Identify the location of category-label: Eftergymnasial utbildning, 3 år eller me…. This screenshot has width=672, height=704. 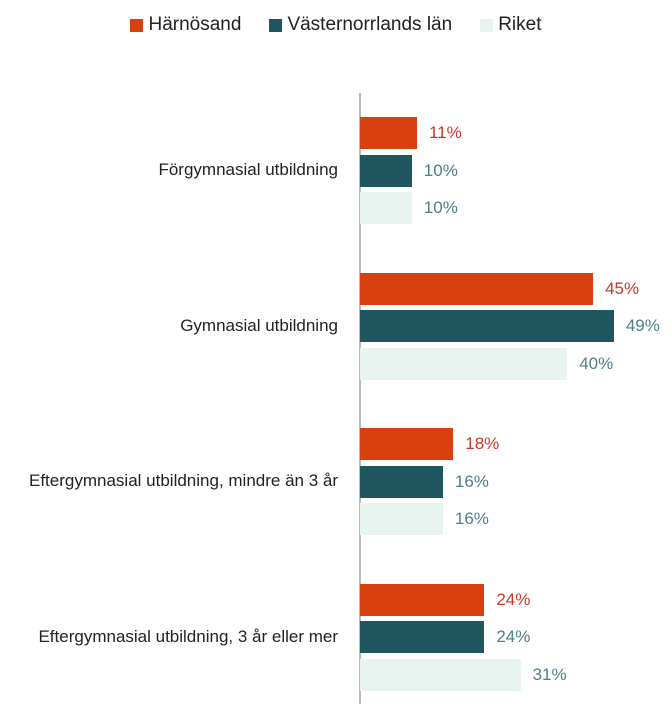
(188, 636).